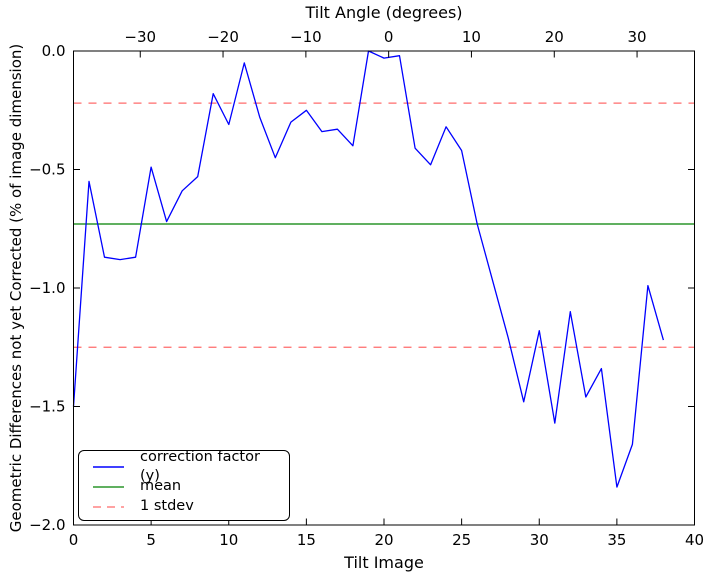 The height and width of the screenshot is (579, 714). What do you see at coordinates (54, 51) in the screenshot?
I see `y-tick-label: 0.0` at bounding box center [54, 51].